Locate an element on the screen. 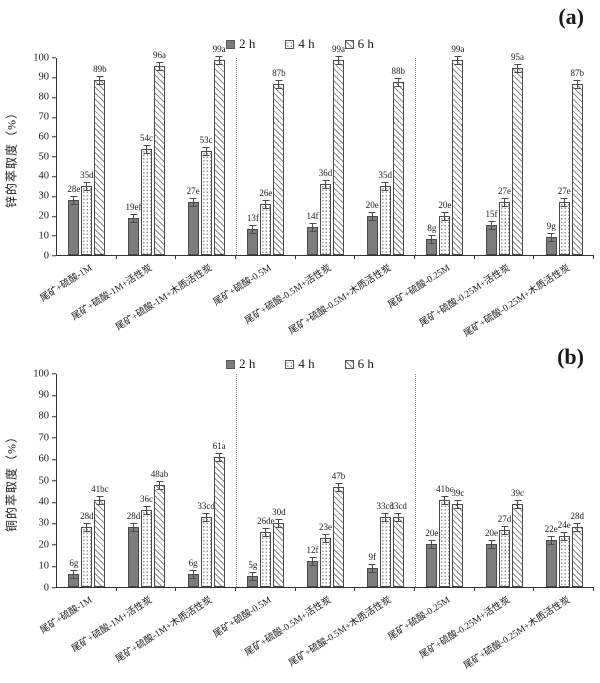 Image resolution: width=600 pixels, height=683 pixels. bar-value-label: 28e is located at coordinates (74, 188).